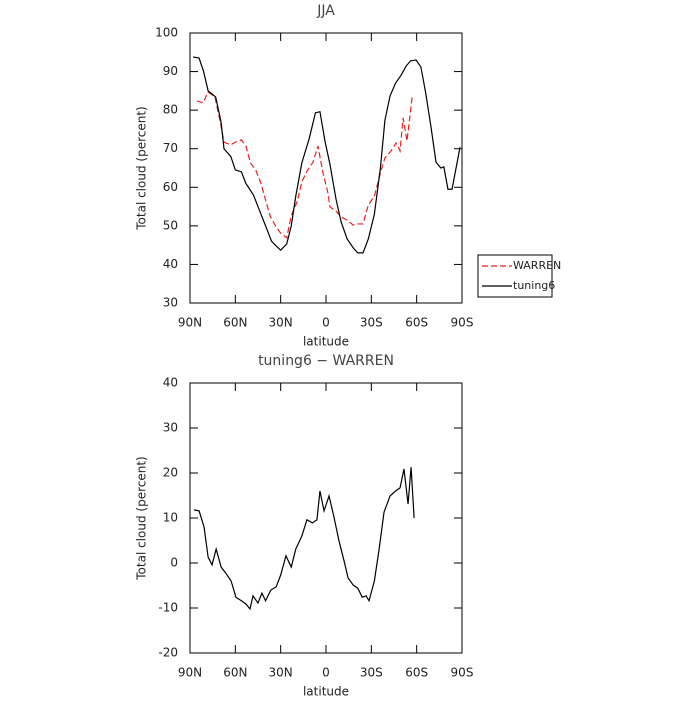  I want to click on y-tick-label: 80, so click(170, 110).